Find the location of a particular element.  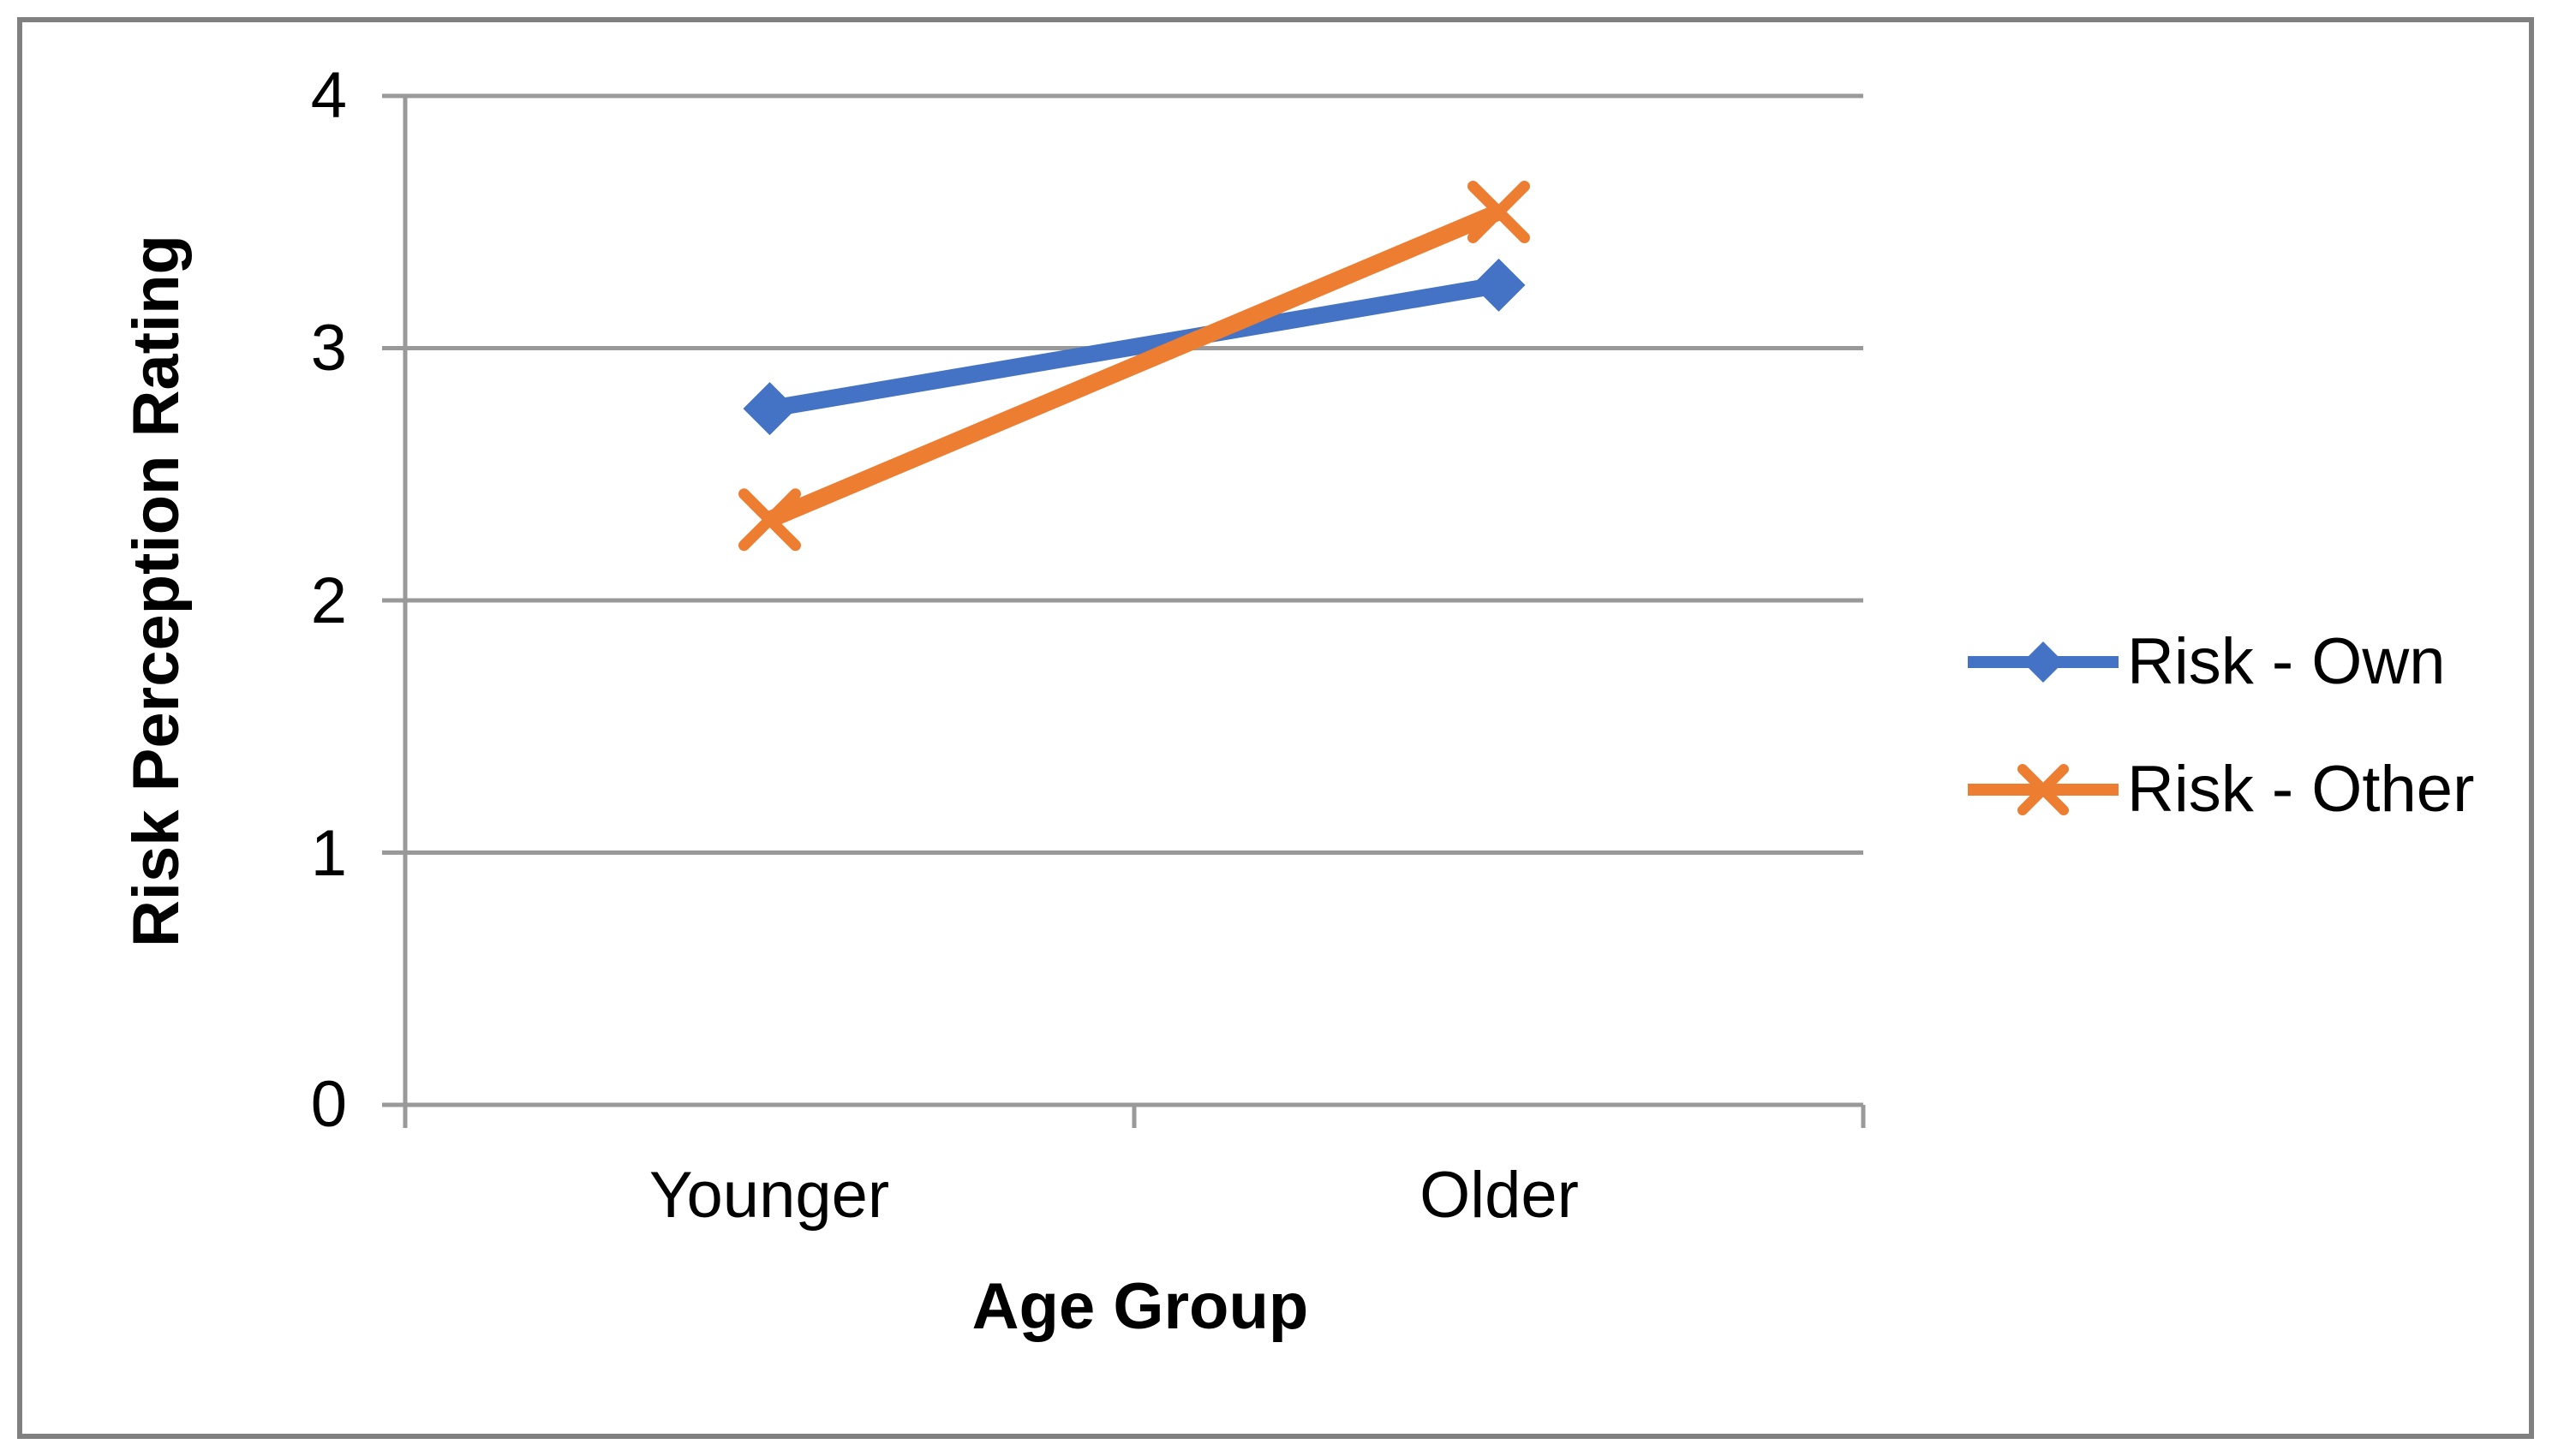

x-category-label-older: Older is located at coordinates (1499, 1195).